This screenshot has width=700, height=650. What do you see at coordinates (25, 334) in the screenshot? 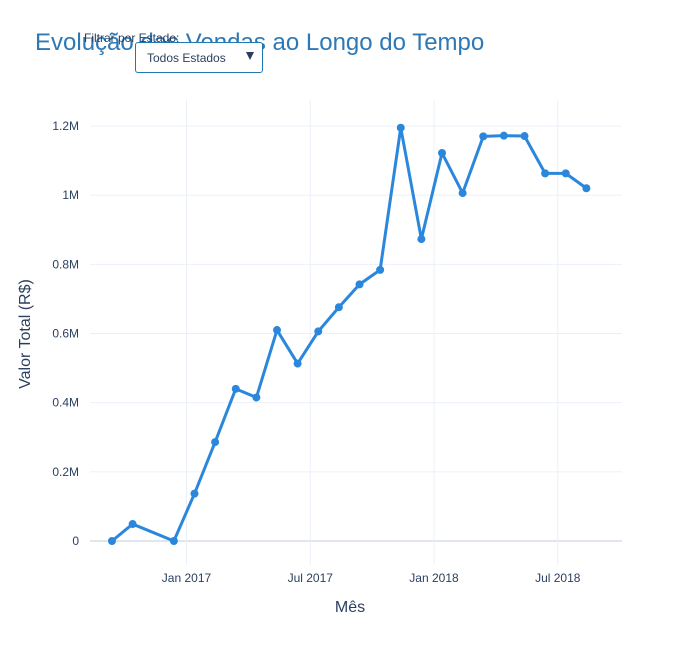
I see `y-axis-title: Valor Total (R$)` at bounding box center [25, 334].